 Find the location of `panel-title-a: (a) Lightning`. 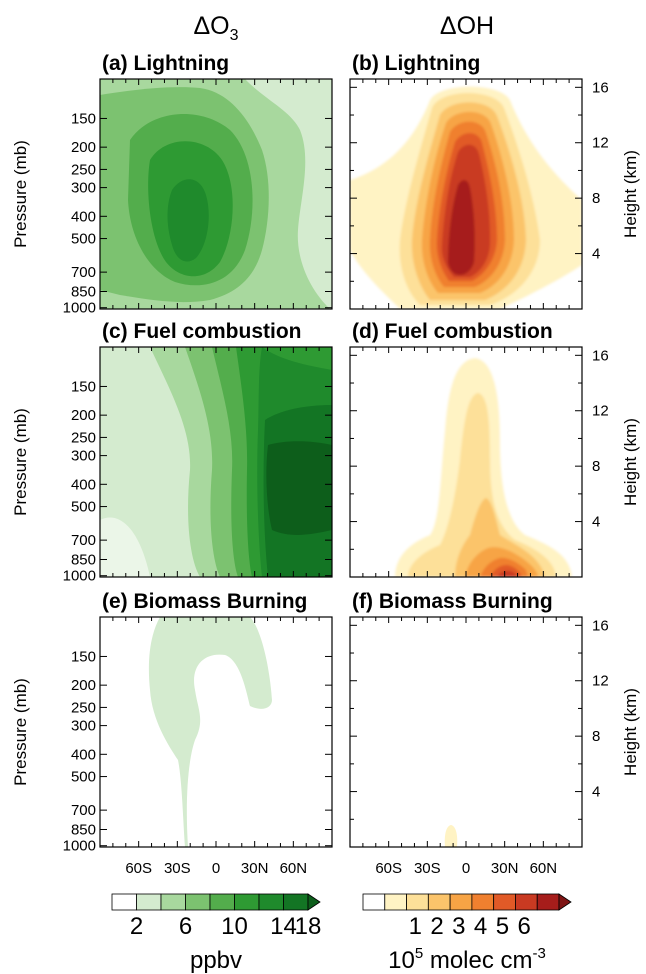

panel-title-a: (a) Lightning is located at coordinates (165, 63).